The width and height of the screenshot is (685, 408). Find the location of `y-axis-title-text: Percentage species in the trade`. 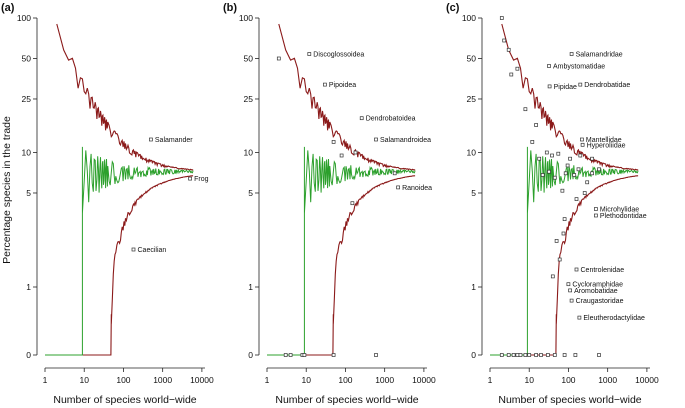

y-axis-title-text: Percentage species in the trade is located at coordinates (7, 190).